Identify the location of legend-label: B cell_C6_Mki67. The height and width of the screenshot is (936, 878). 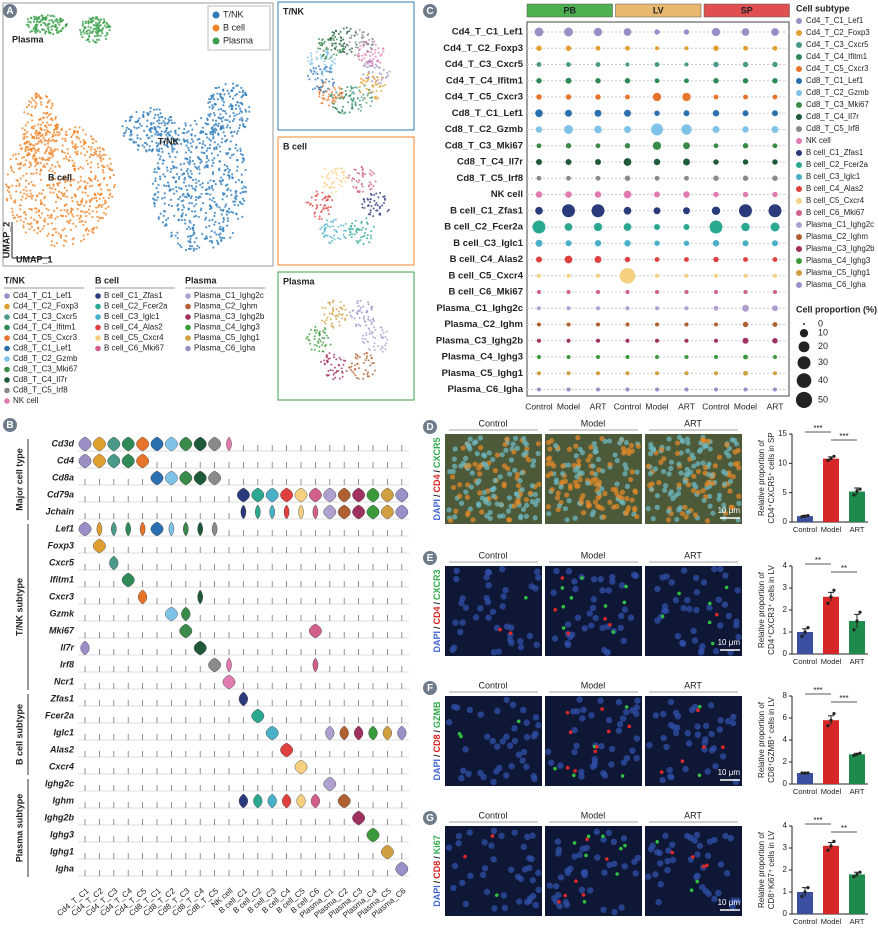
(835, 212).